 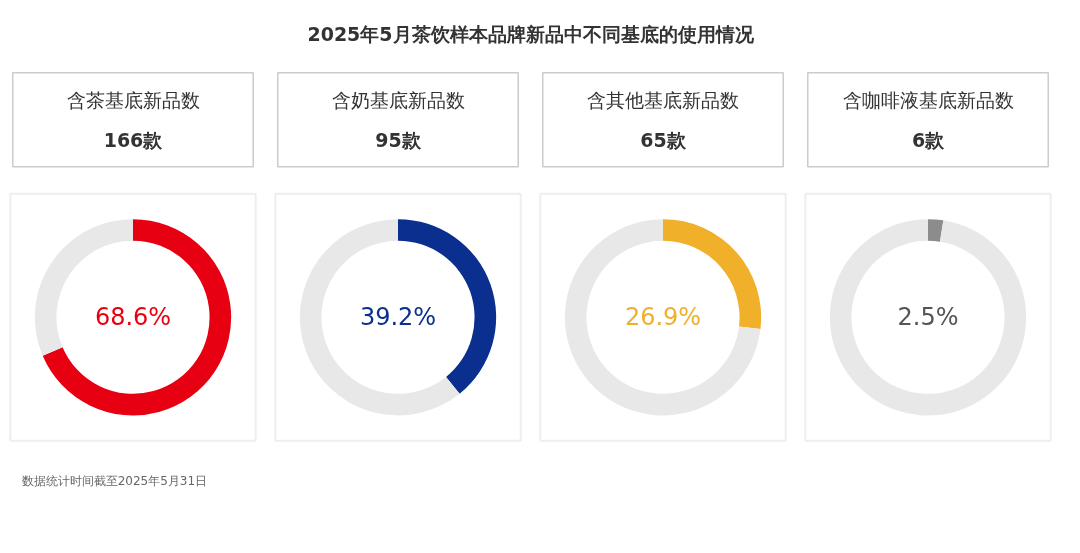 I want to click on text: 2025年5月茶饮样本品牌新品中不同基底的使用情况, so click(x=531, y=33).